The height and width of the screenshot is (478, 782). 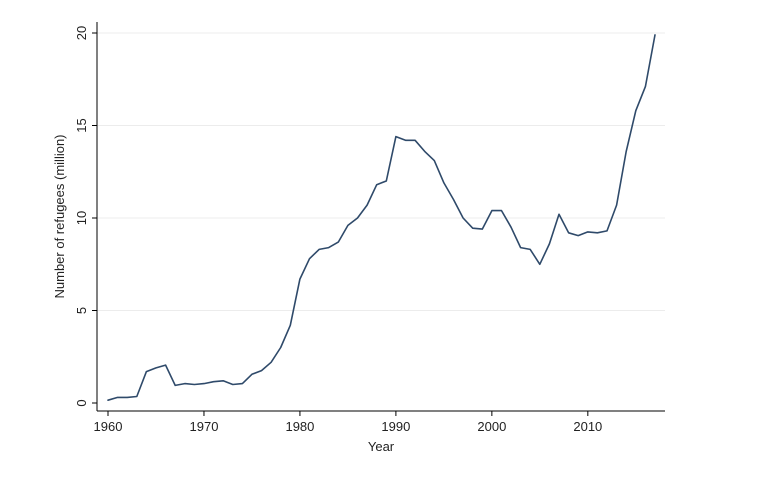 What do you see at coordinates (81, 33) in the screenshot?
I see `y-tick-label-20: 20` at bounding box center [81, 33].